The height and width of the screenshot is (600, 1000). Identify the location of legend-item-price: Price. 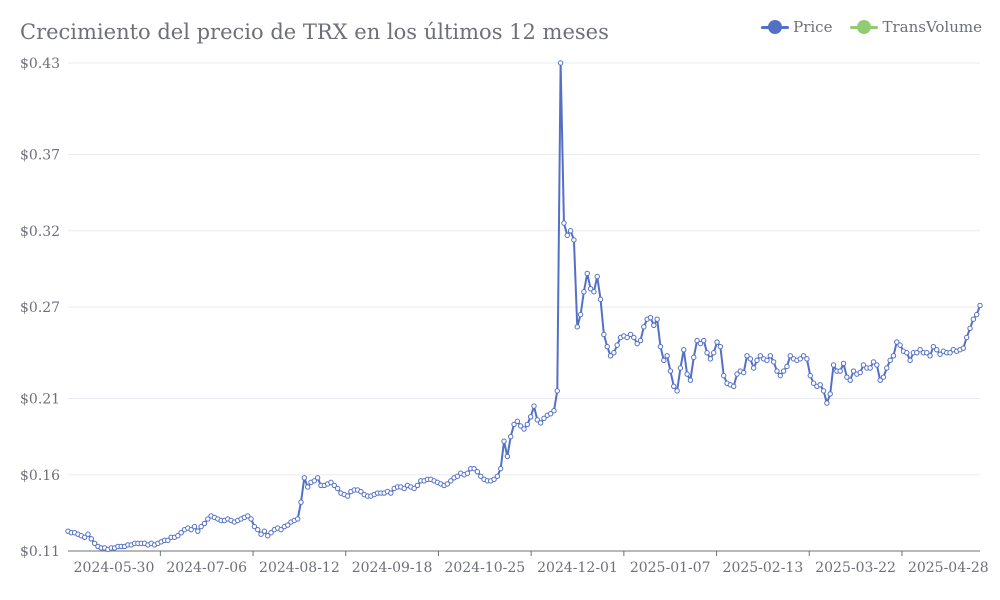
(796, 27).